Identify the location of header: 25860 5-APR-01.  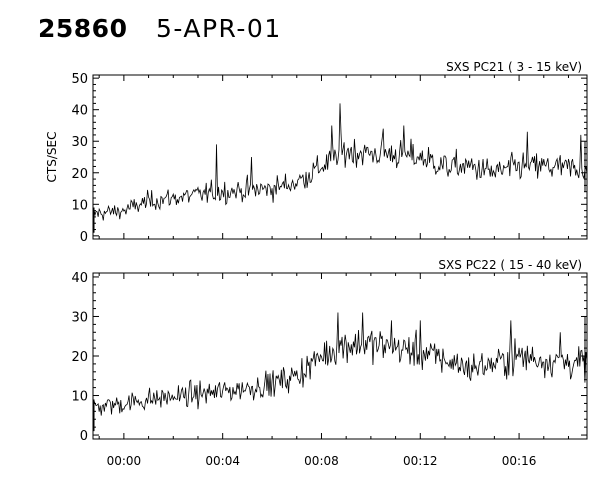
(248, 31).